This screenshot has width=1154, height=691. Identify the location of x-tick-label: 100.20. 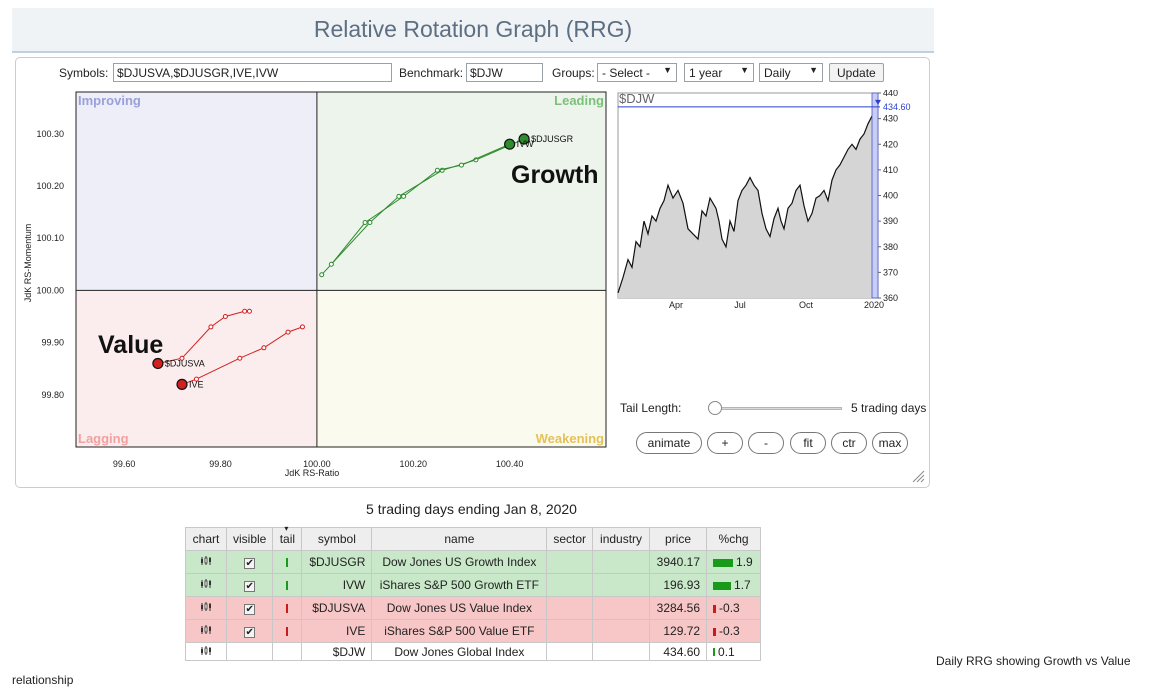
(414, 464).